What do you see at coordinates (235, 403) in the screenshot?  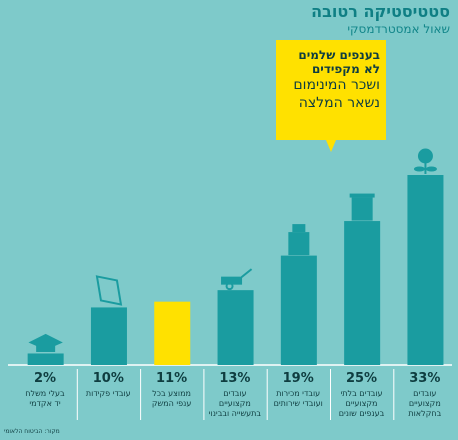 I see `category-label: עובדים מקצועיים בתעשייה ובבינוי` at bounding box center [235, 403].